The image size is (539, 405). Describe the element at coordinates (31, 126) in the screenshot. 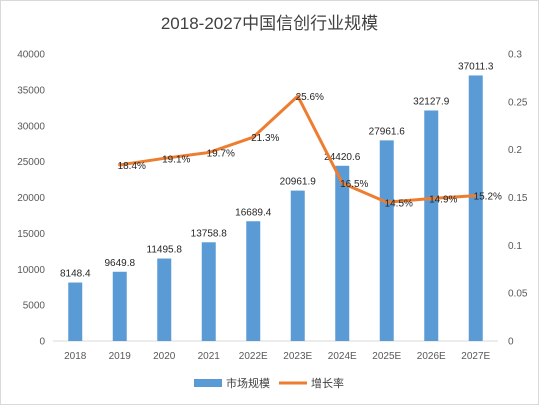

I see `y-left-tick-label: 30000` at that location.